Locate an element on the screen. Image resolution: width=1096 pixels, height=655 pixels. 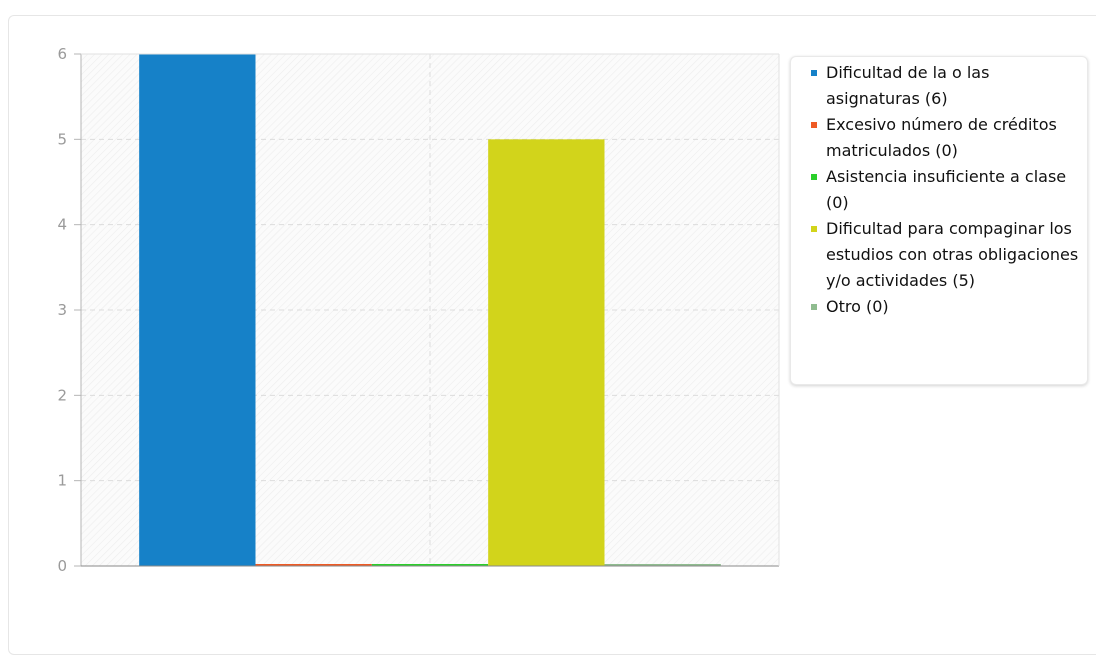
legend-item-label: Otro (0) is located at coordinates (857, 306).